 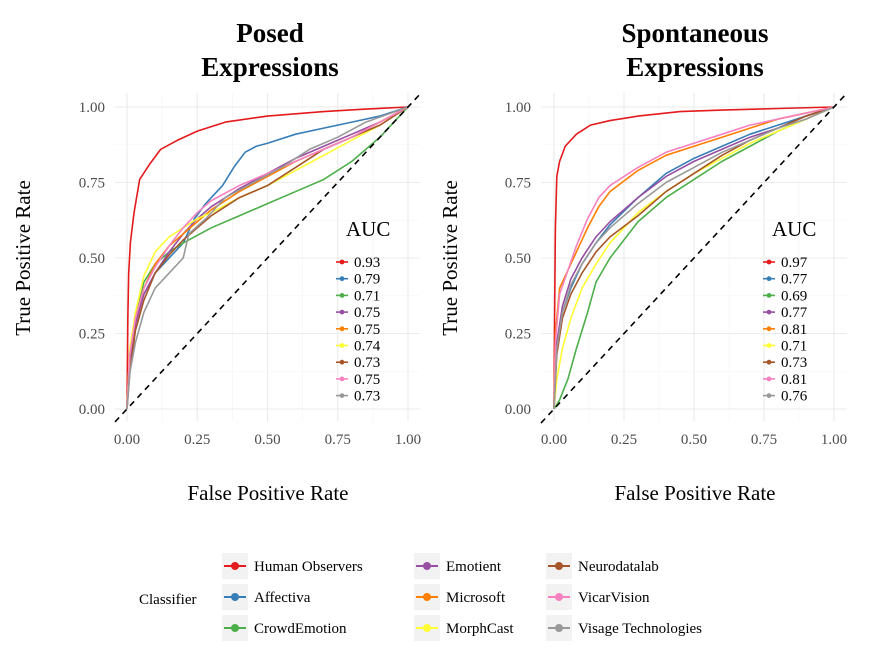 I want to click on roc-curve-microsoft, so click(x=694, y=258).